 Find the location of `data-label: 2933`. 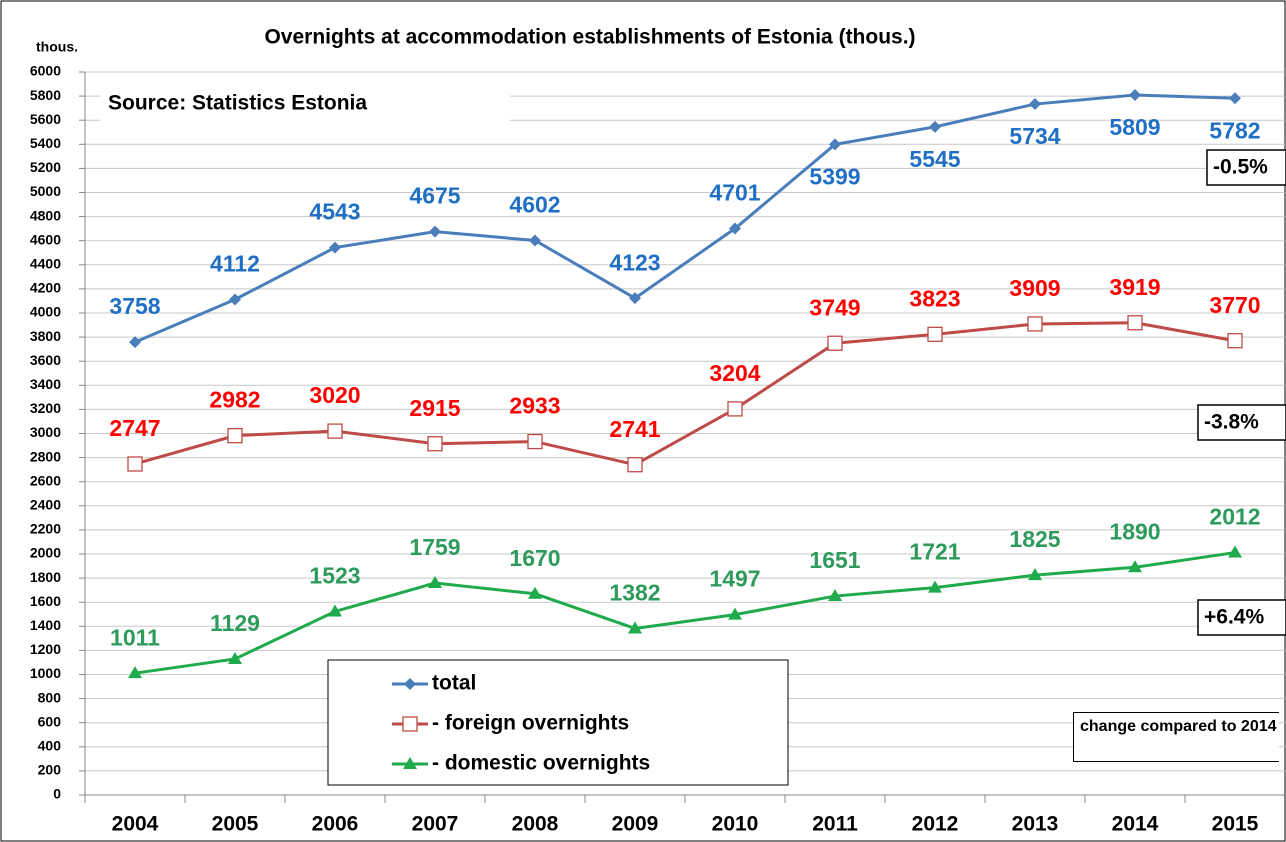

data-label: 2933 is located at coordinates (534, 406).